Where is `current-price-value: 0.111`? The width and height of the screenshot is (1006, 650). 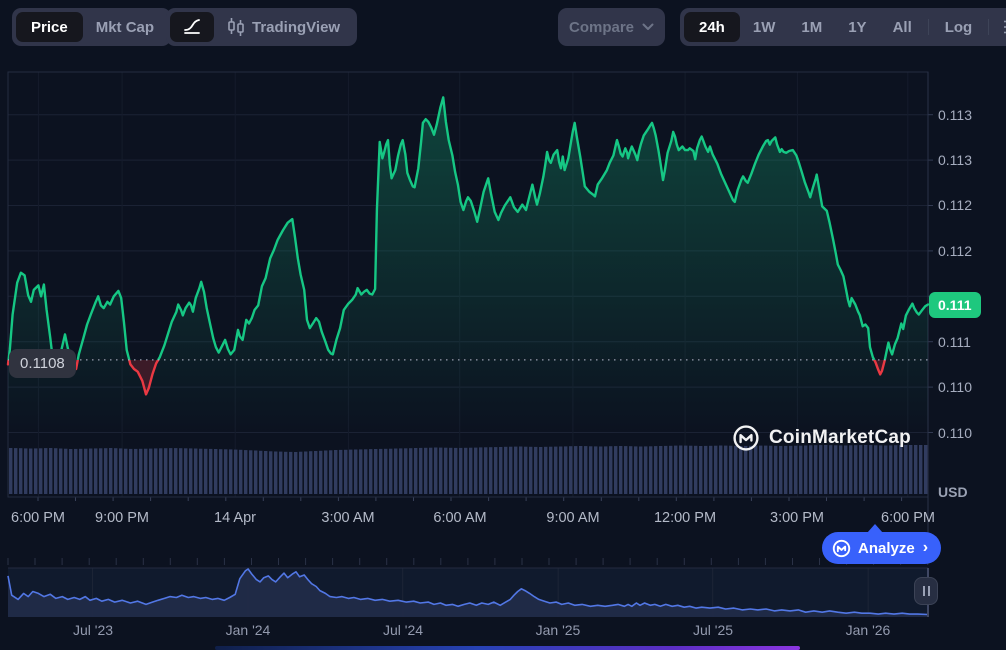
current-price-value: 0.111 is located at coordinates (955, 305).